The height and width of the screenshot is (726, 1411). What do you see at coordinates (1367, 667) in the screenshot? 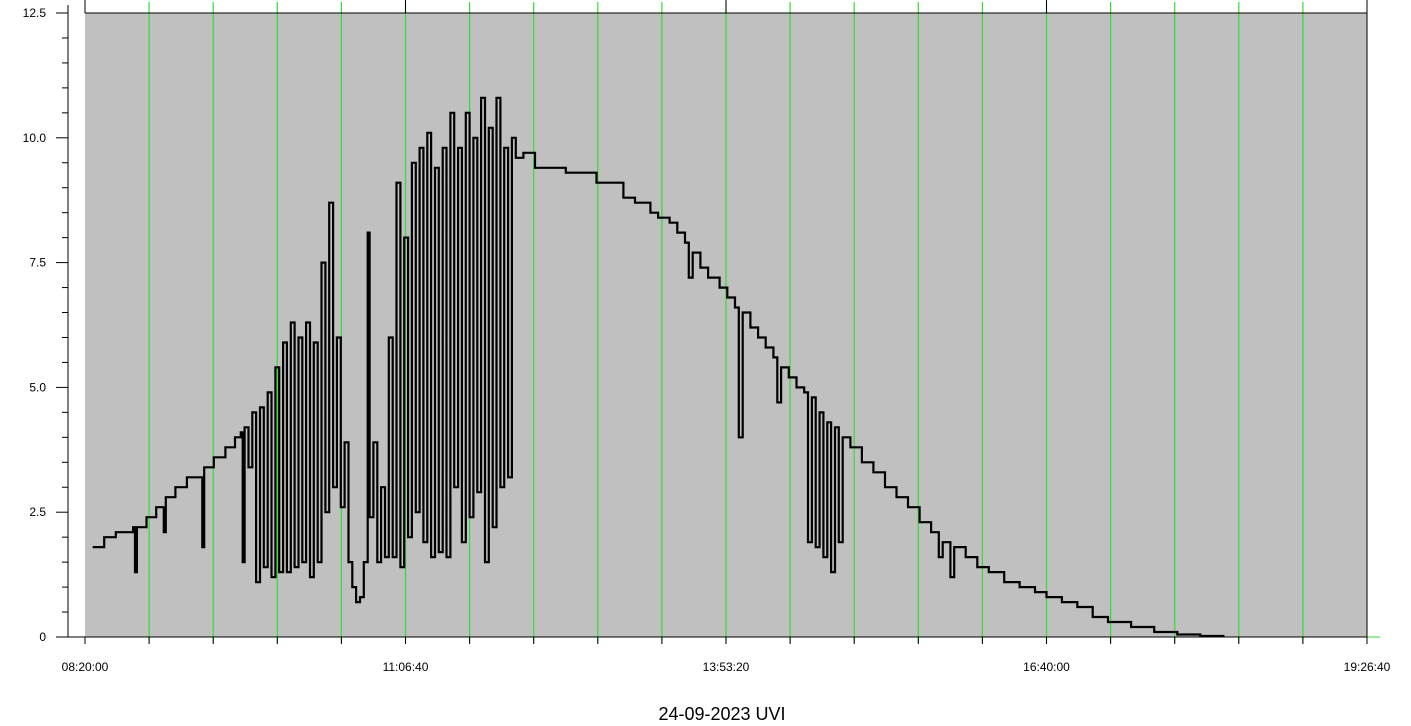
I see `x-tick-label: 19:26:40` at bounding box center [1367, 667].